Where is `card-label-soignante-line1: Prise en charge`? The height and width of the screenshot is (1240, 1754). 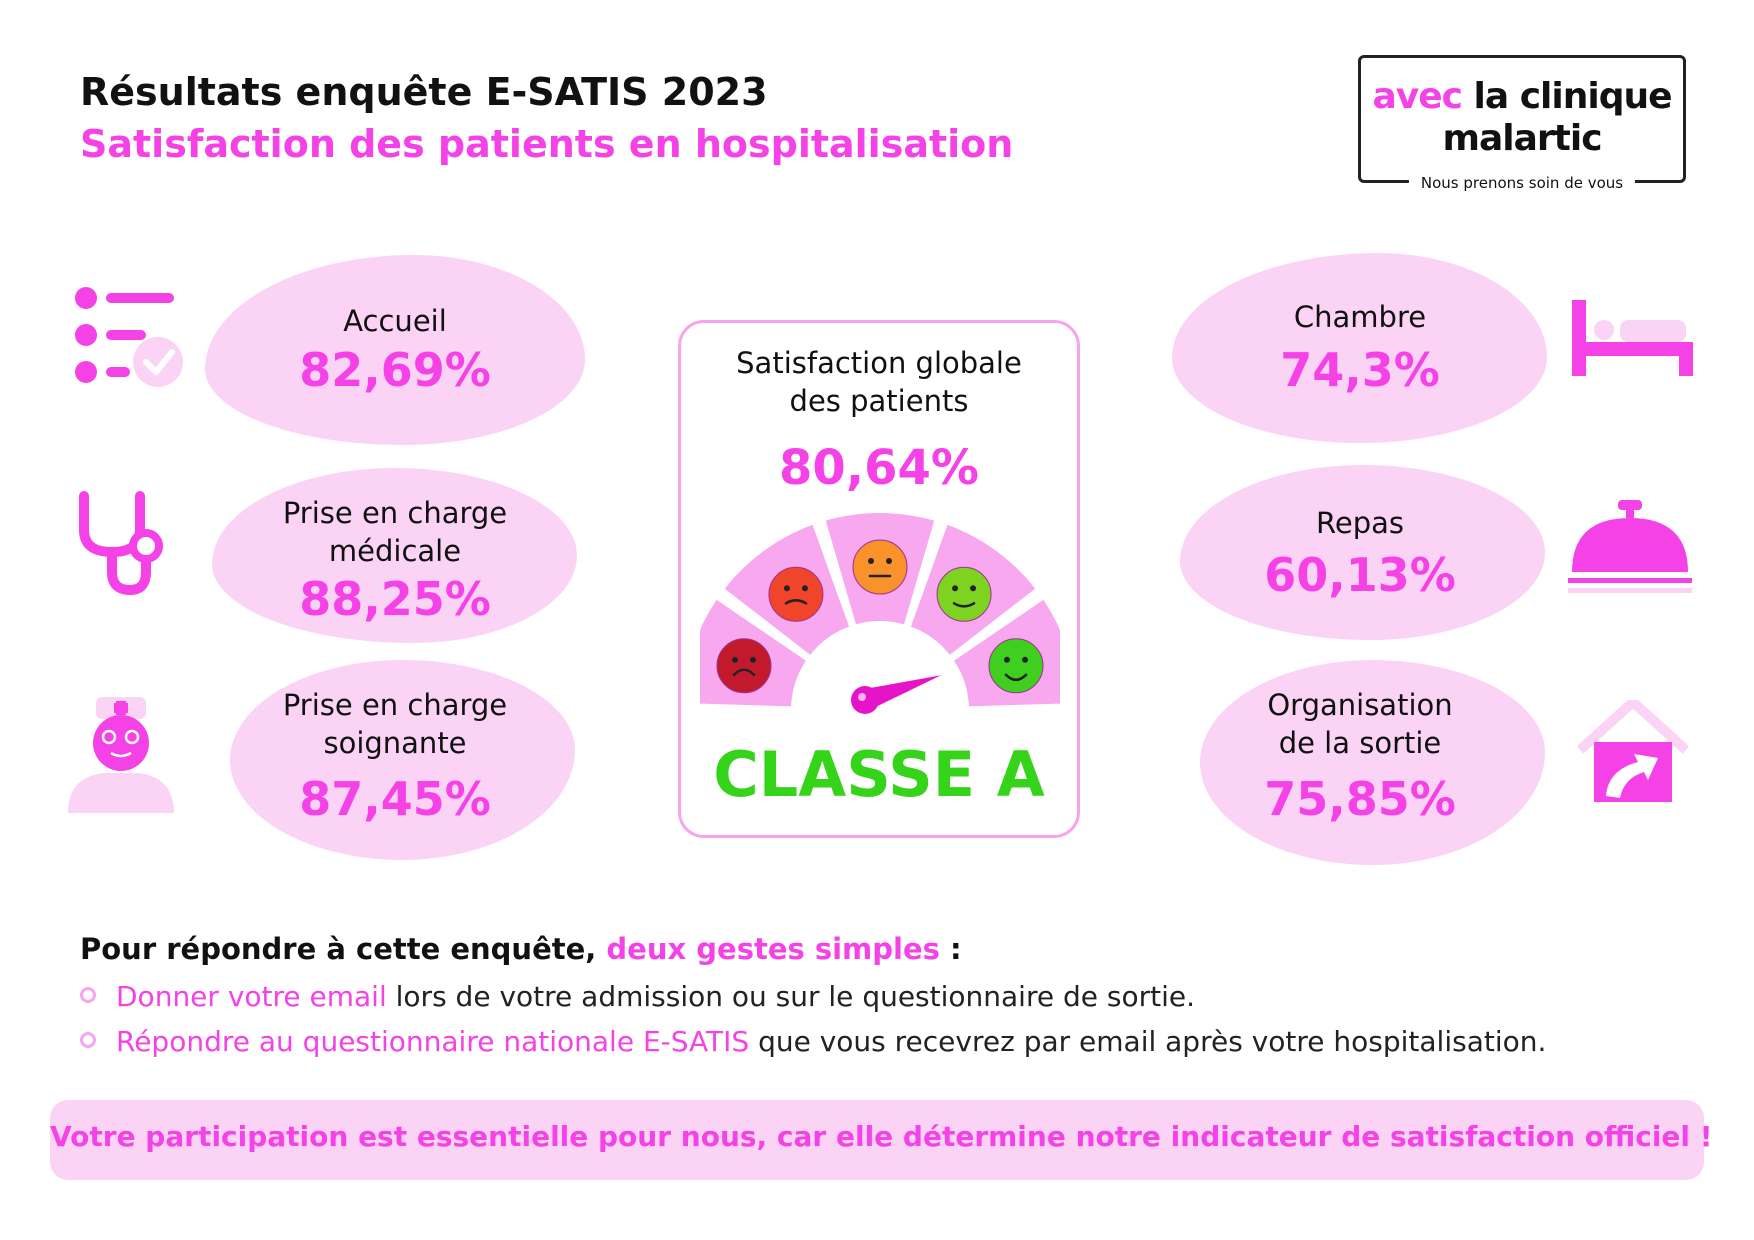 card-label-soignante-line1: Prise en charge is located at coordinates (395, 705).